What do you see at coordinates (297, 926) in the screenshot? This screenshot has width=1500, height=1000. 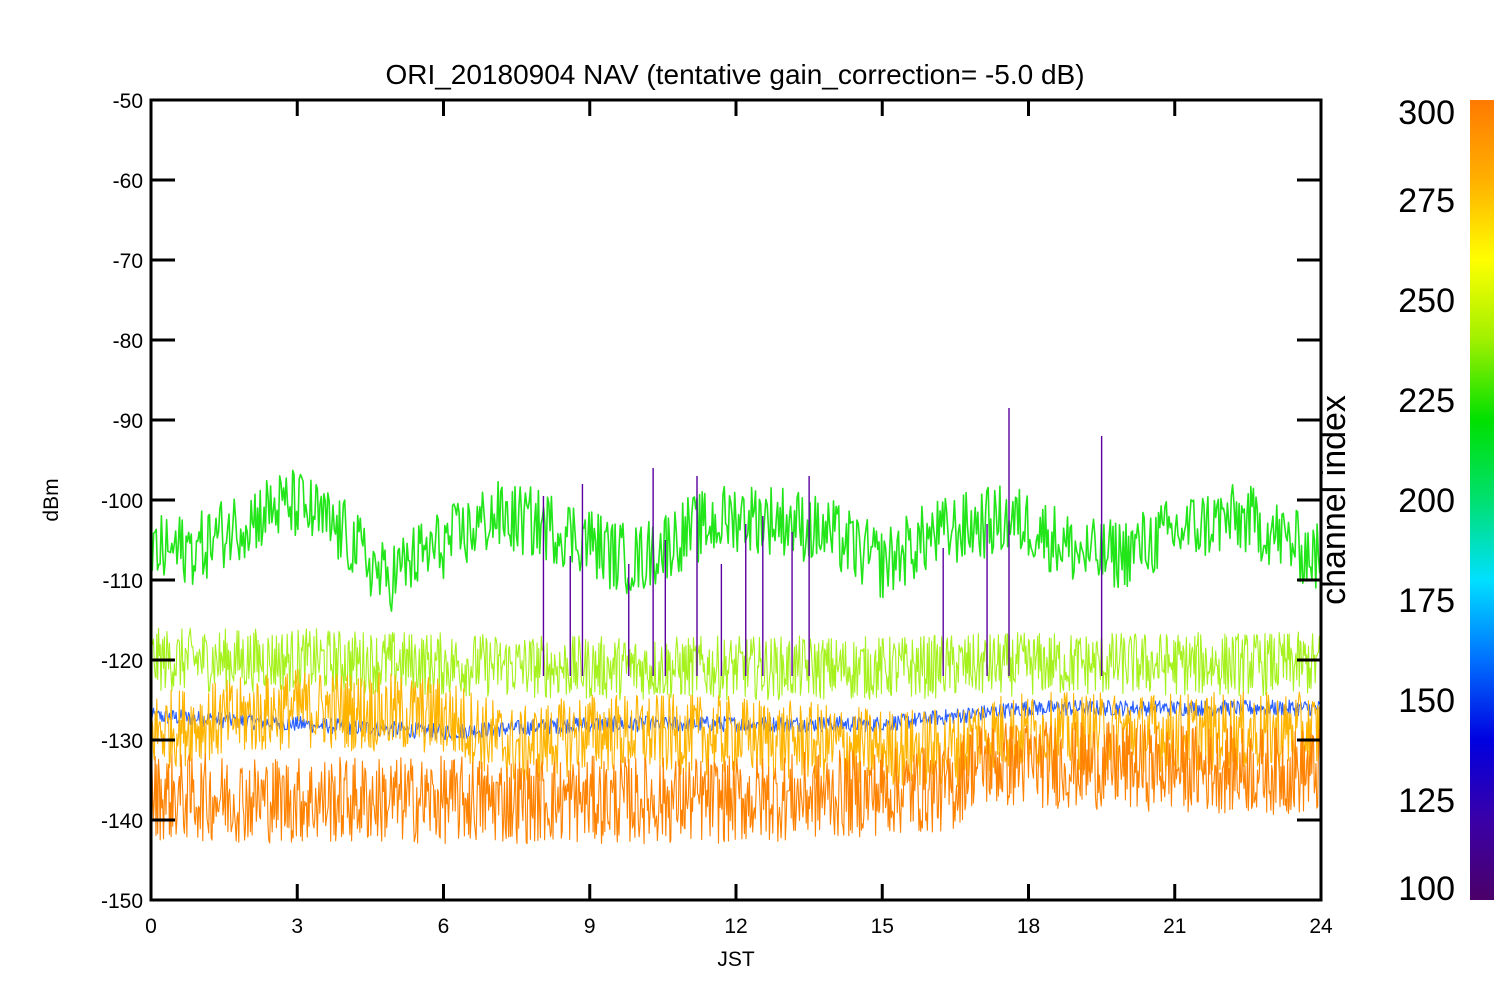 I see `x-tick-label: 3` at bounding box center [297, 926].